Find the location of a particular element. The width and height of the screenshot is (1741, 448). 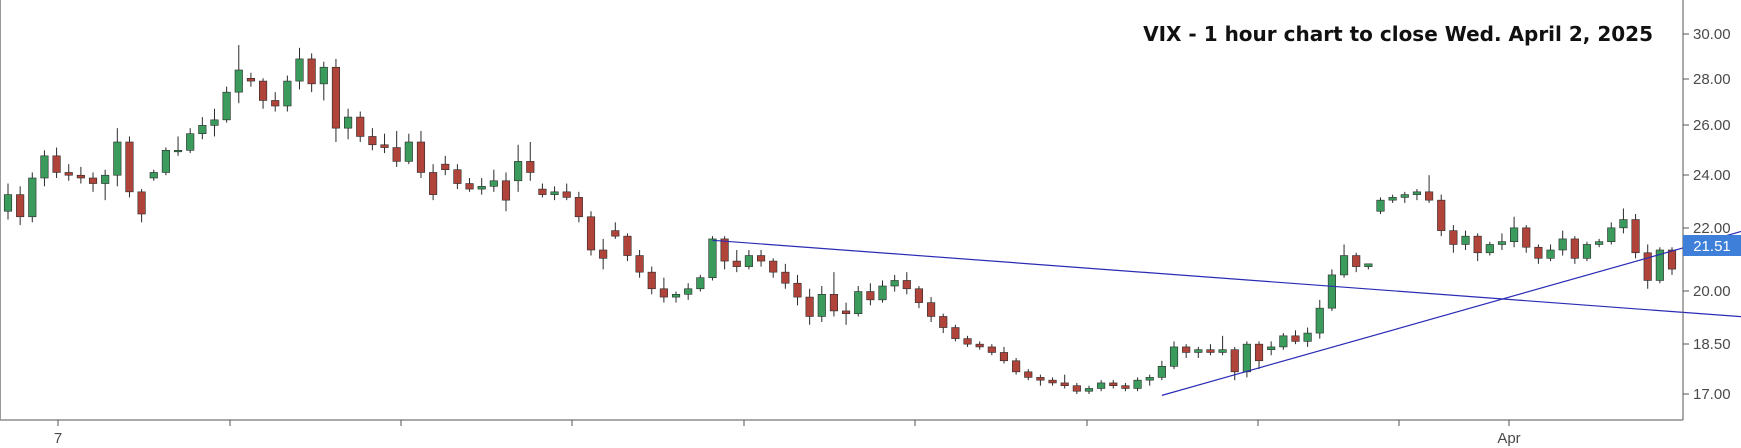

price-tag-background is located at coordinates (1712, 245).